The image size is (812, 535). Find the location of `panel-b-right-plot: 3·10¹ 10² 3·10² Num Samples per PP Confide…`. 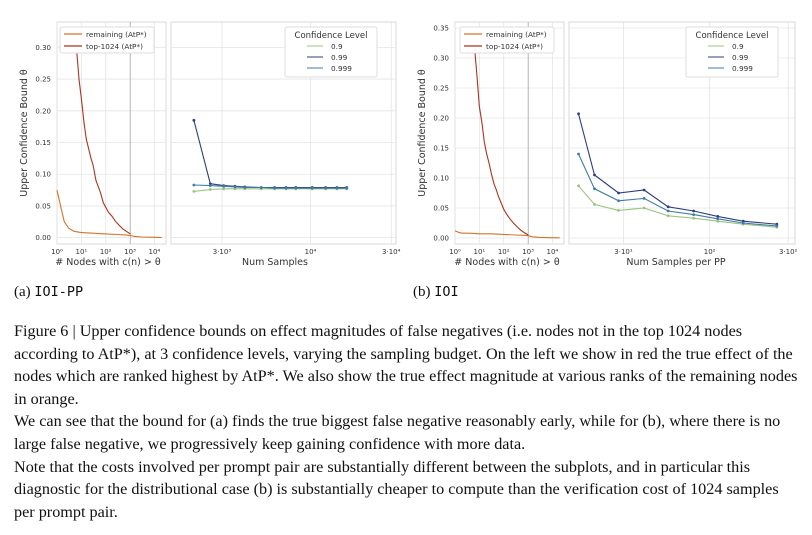

panel-b-right-plot: 3·10¹ 10² 3·10² Num Samples per PP Confide… is located at coordinates (683, 144).